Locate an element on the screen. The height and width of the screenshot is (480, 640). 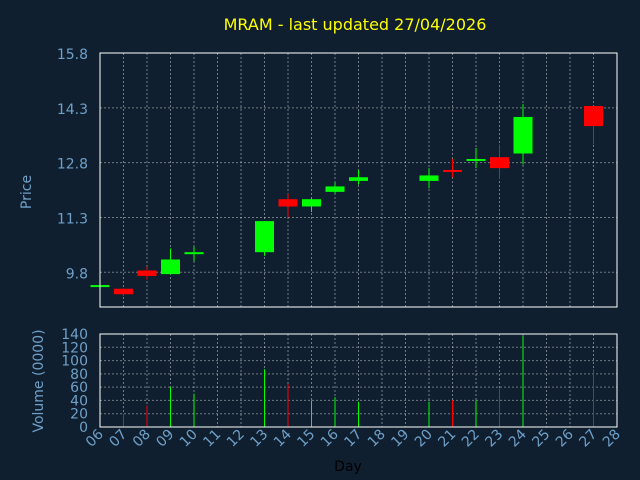
volume-tick-label: 60 is located at coordinates (79, 388).